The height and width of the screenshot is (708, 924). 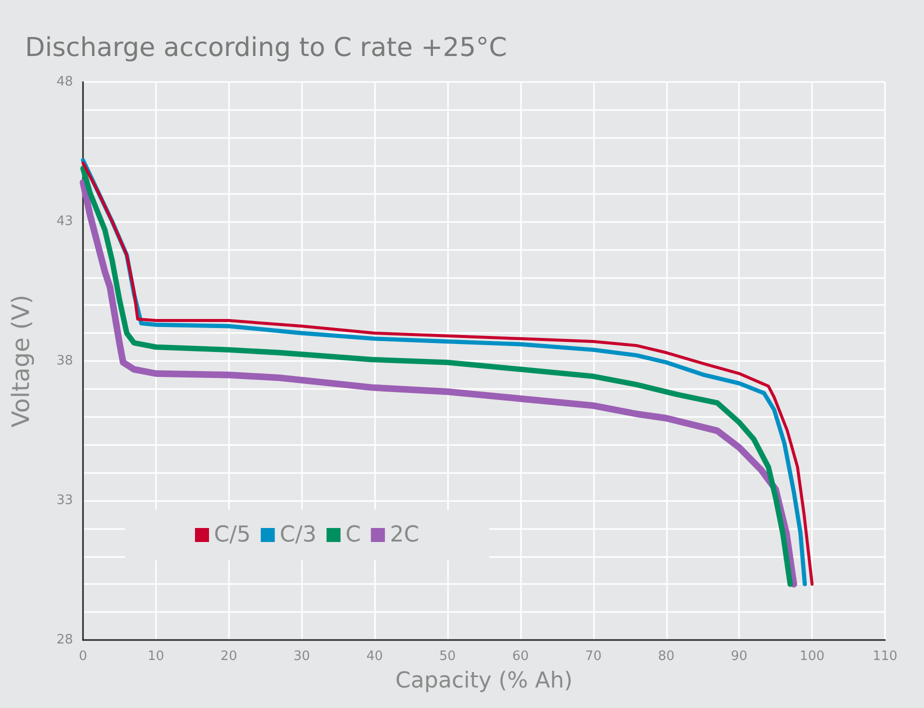 What do you see at coordinates (64, 640) in the screenshot?
I see `y-tick-label: 28` at bounding box center [64, 640].